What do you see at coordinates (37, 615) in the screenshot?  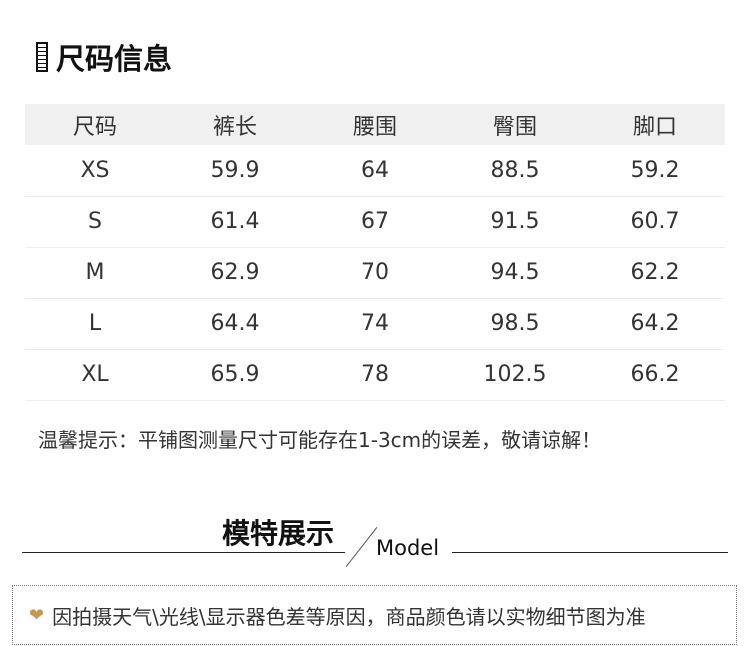 I see `heart-icon: ❤` at bounding box center [37, 615].